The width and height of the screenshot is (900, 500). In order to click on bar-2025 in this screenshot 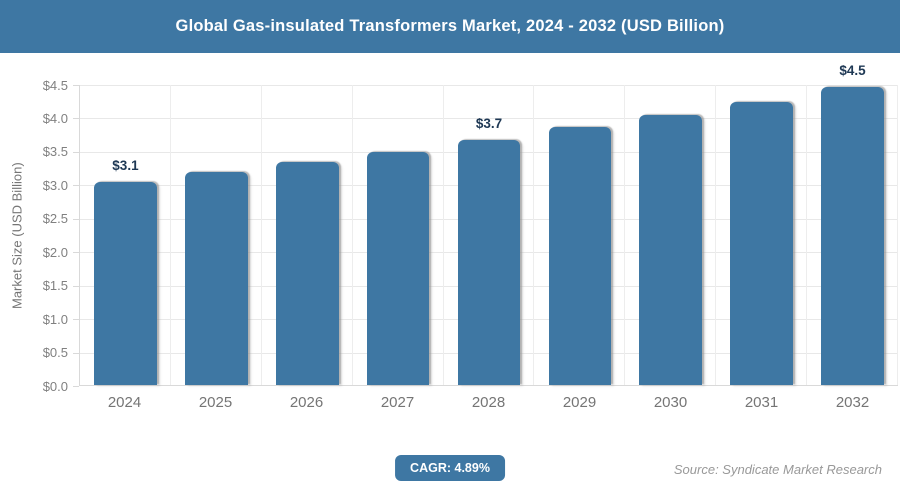, I will do `click(216, 278)`.